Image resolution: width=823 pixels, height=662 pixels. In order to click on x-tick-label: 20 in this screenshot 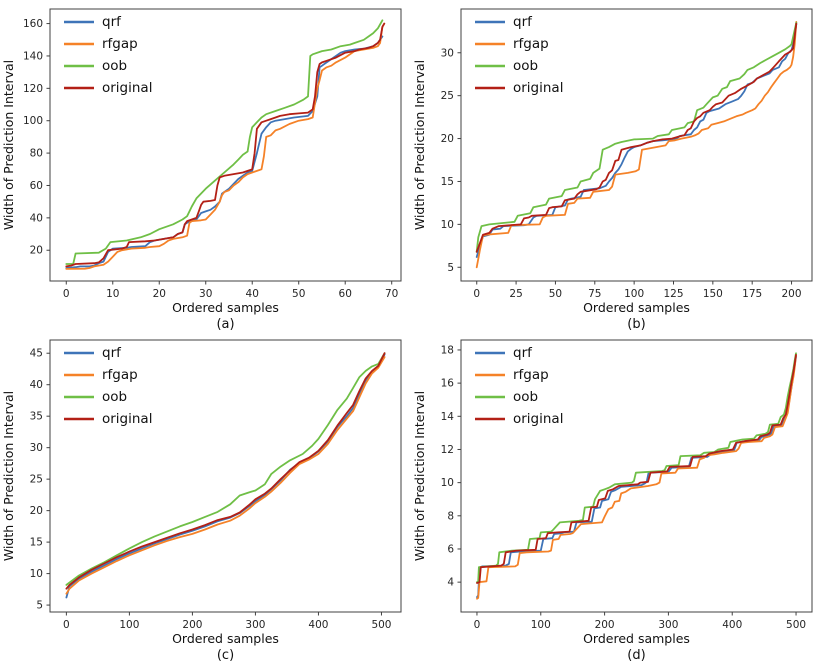, I will do `click(159, 294)`.